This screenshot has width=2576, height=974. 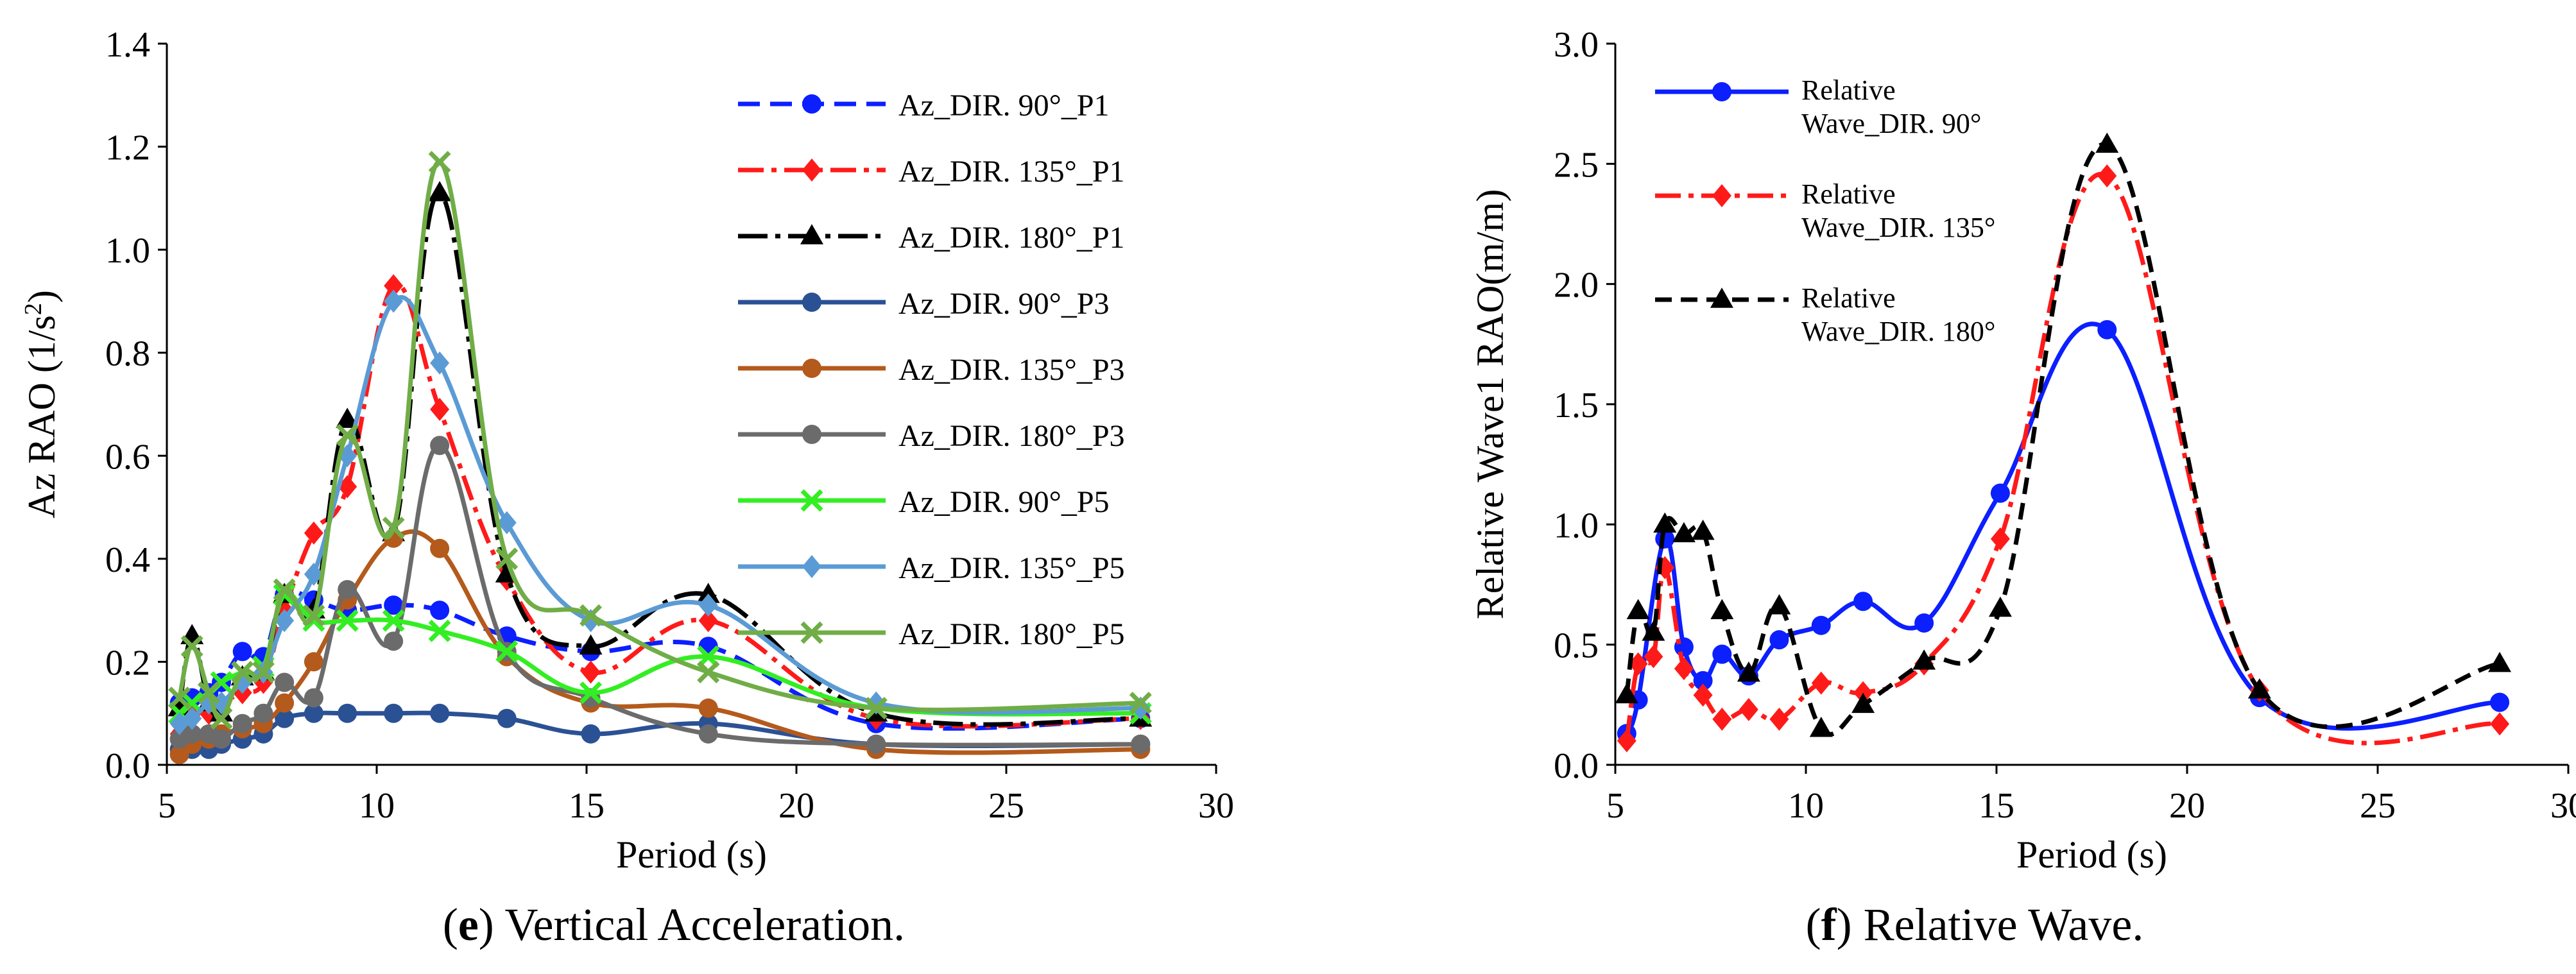 What do you see at coordinates (1576, 286) in the screenshot?
I see `y-tick-label: 2.0` at bounding box center [1576, 286].